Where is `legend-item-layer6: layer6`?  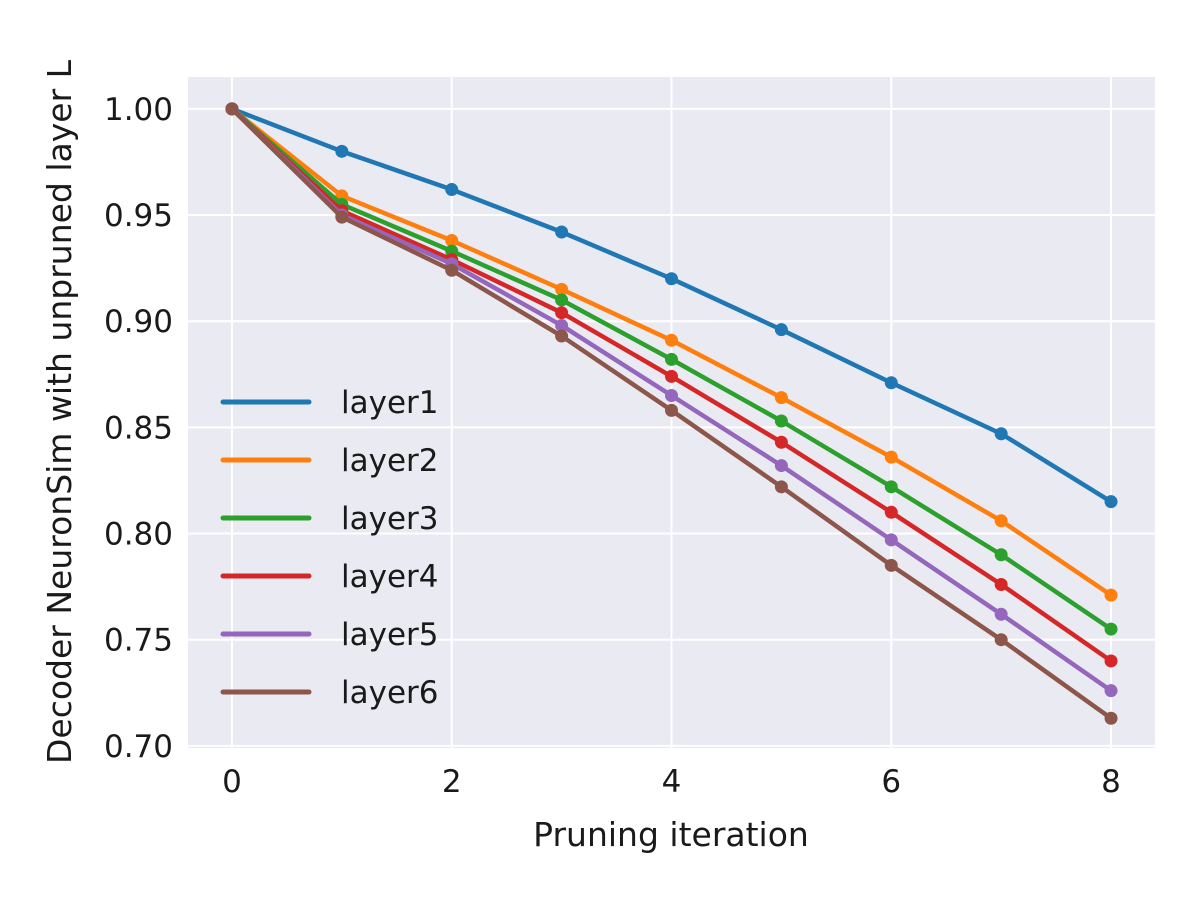 legend-item-layer6: layer6 is located at coordinates (329, 693).